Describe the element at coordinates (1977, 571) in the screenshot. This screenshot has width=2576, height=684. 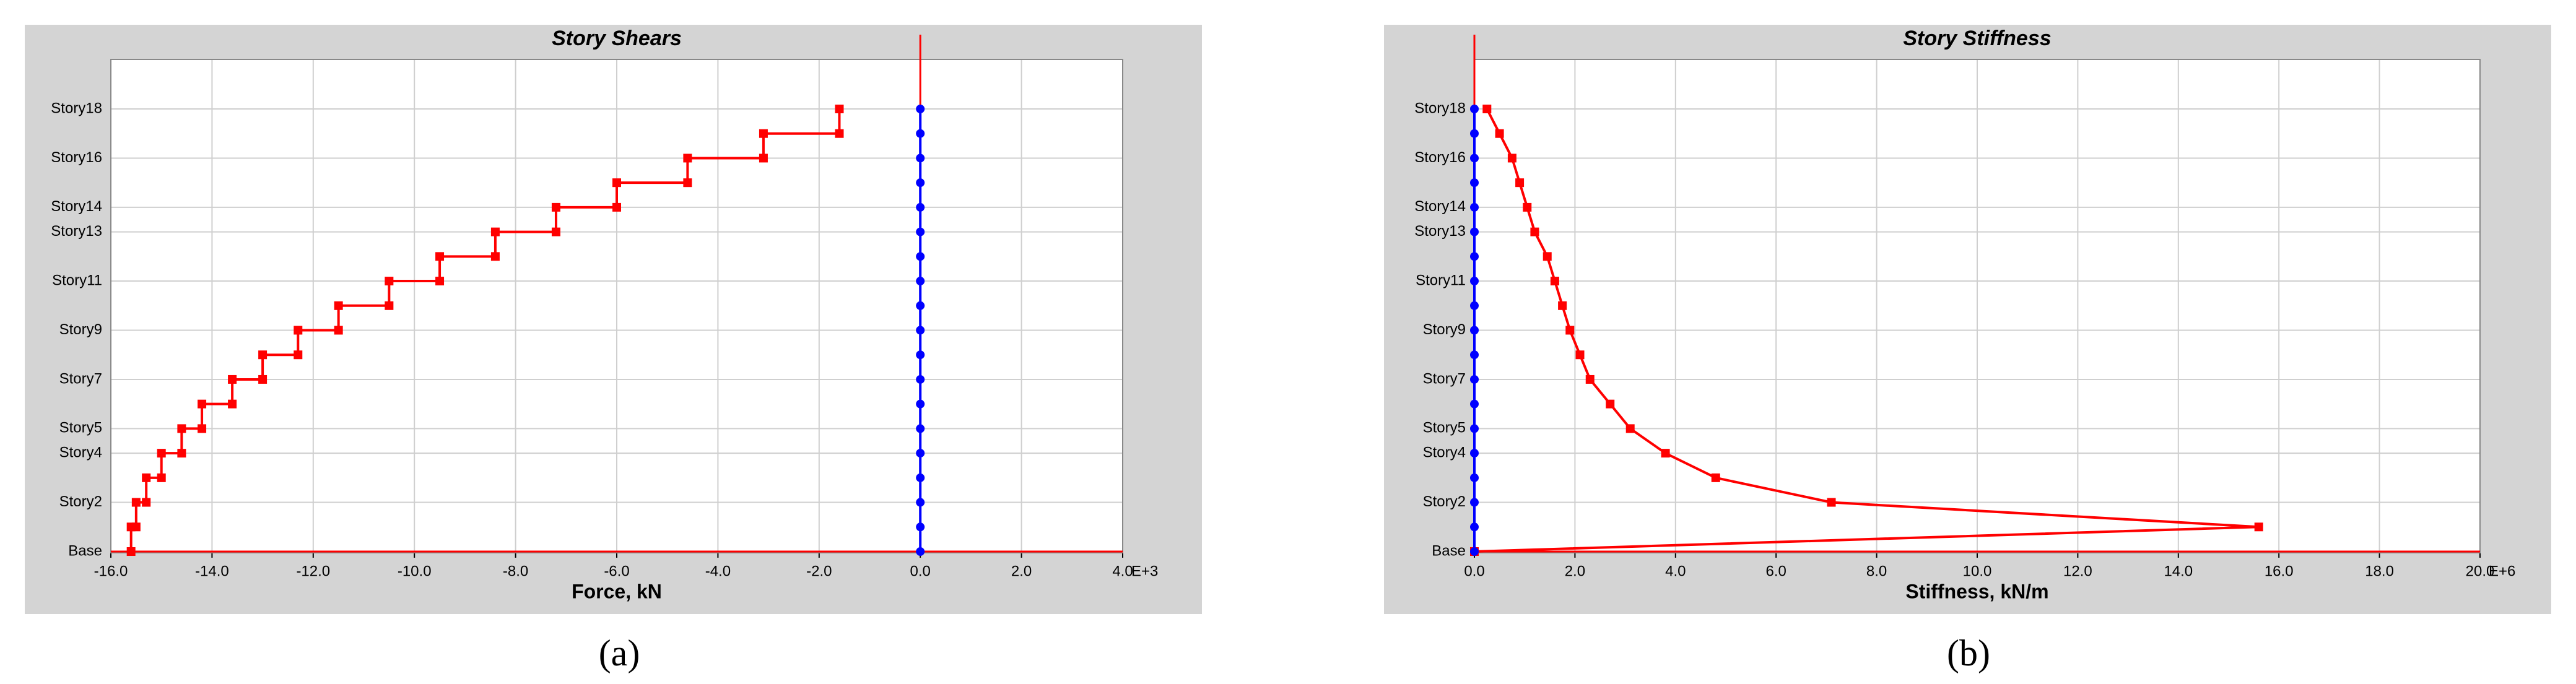
I see `x-tick-label: 10.0` at that location.